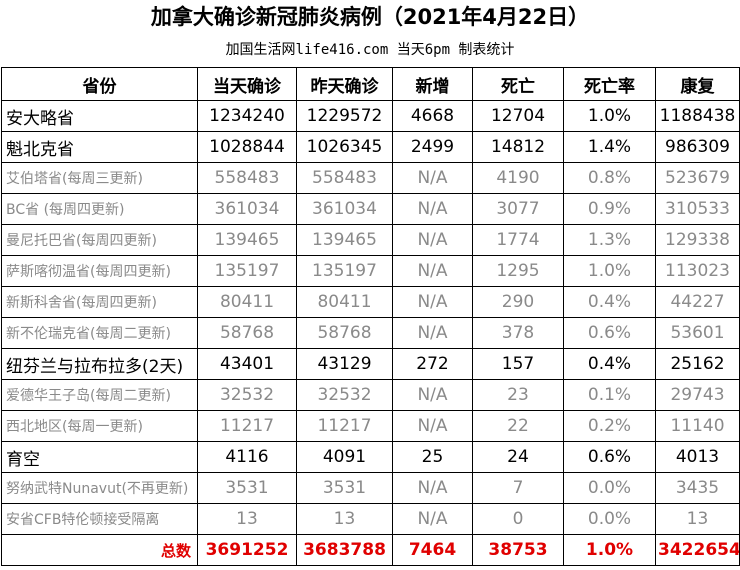 The image size is (740, 570). I want to click on cell: 53601, so click(697, 333).